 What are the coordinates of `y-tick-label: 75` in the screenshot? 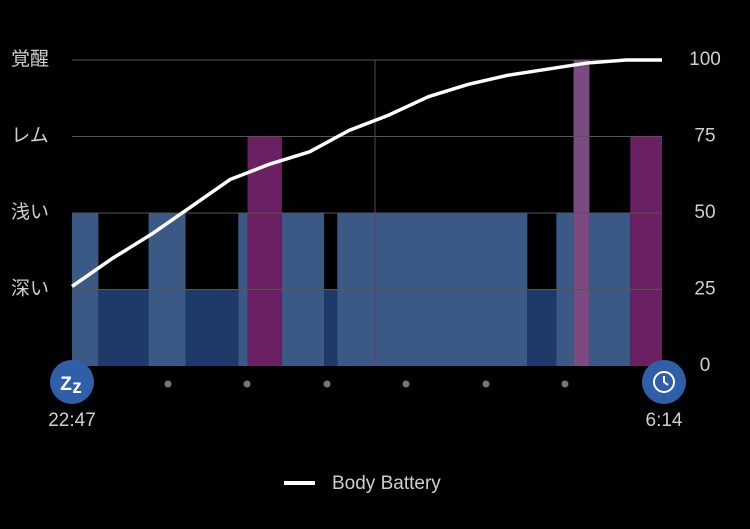 It's located at (704, 136).